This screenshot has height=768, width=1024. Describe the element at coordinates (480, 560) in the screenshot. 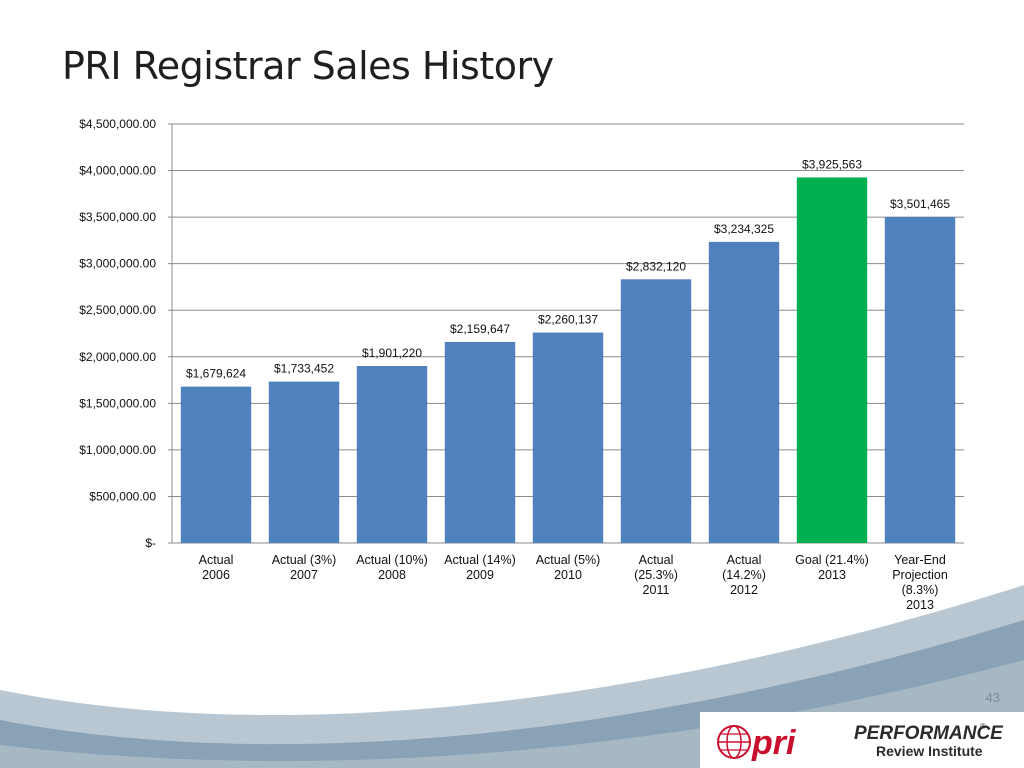

I see `x-category-label-line: Actual (14%)` at that location.